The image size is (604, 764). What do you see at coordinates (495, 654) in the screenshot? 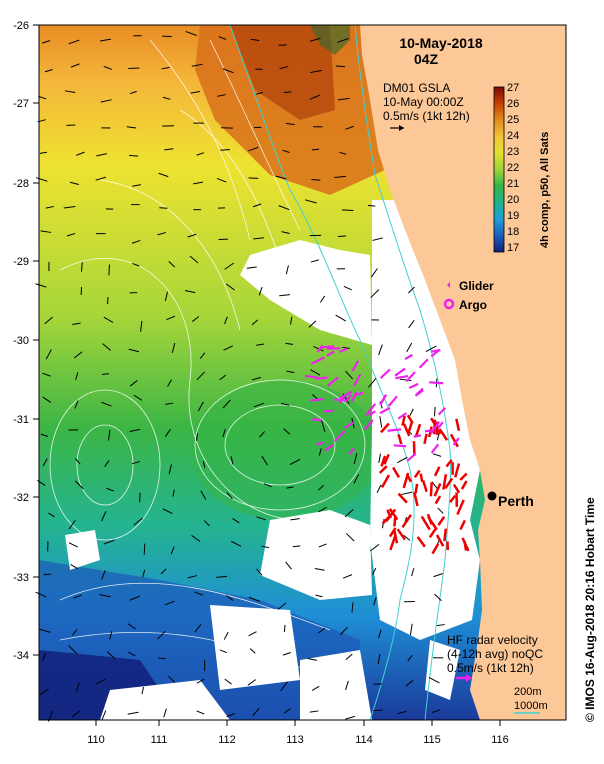
I see `hf-line2: (4-12h avg) noQC` at bounding box center [495, 654].